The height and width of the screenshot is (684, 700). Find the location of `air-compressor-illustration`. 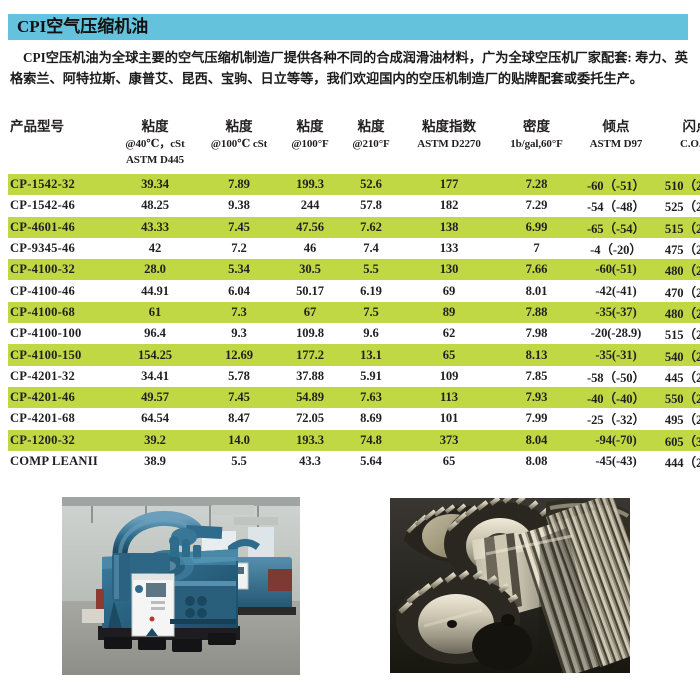

air-compressor-illustration is located at coordinates (181, 586).